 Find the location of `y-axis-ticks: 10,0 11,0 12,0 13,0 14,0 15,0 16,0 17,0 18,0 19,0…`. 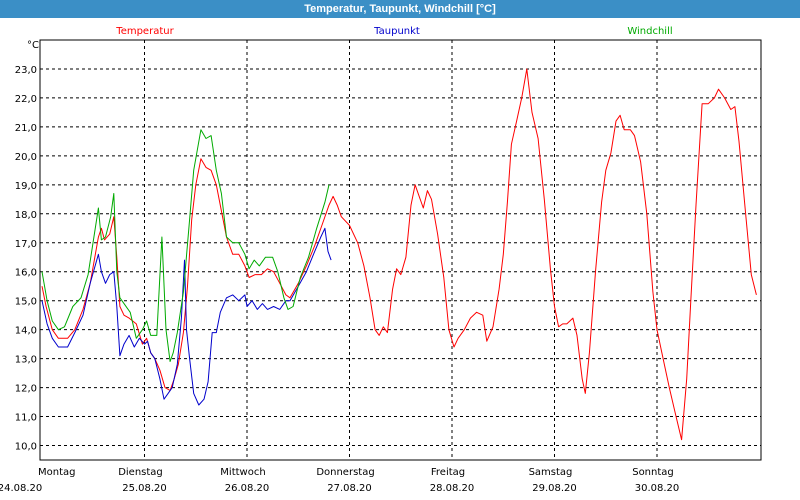

y-axis-ticks: 10,0 11,0 12,0 13,0 14,0 15,0 16,0 17,0 18,0 19,0… is located at coordinates (26, 259).